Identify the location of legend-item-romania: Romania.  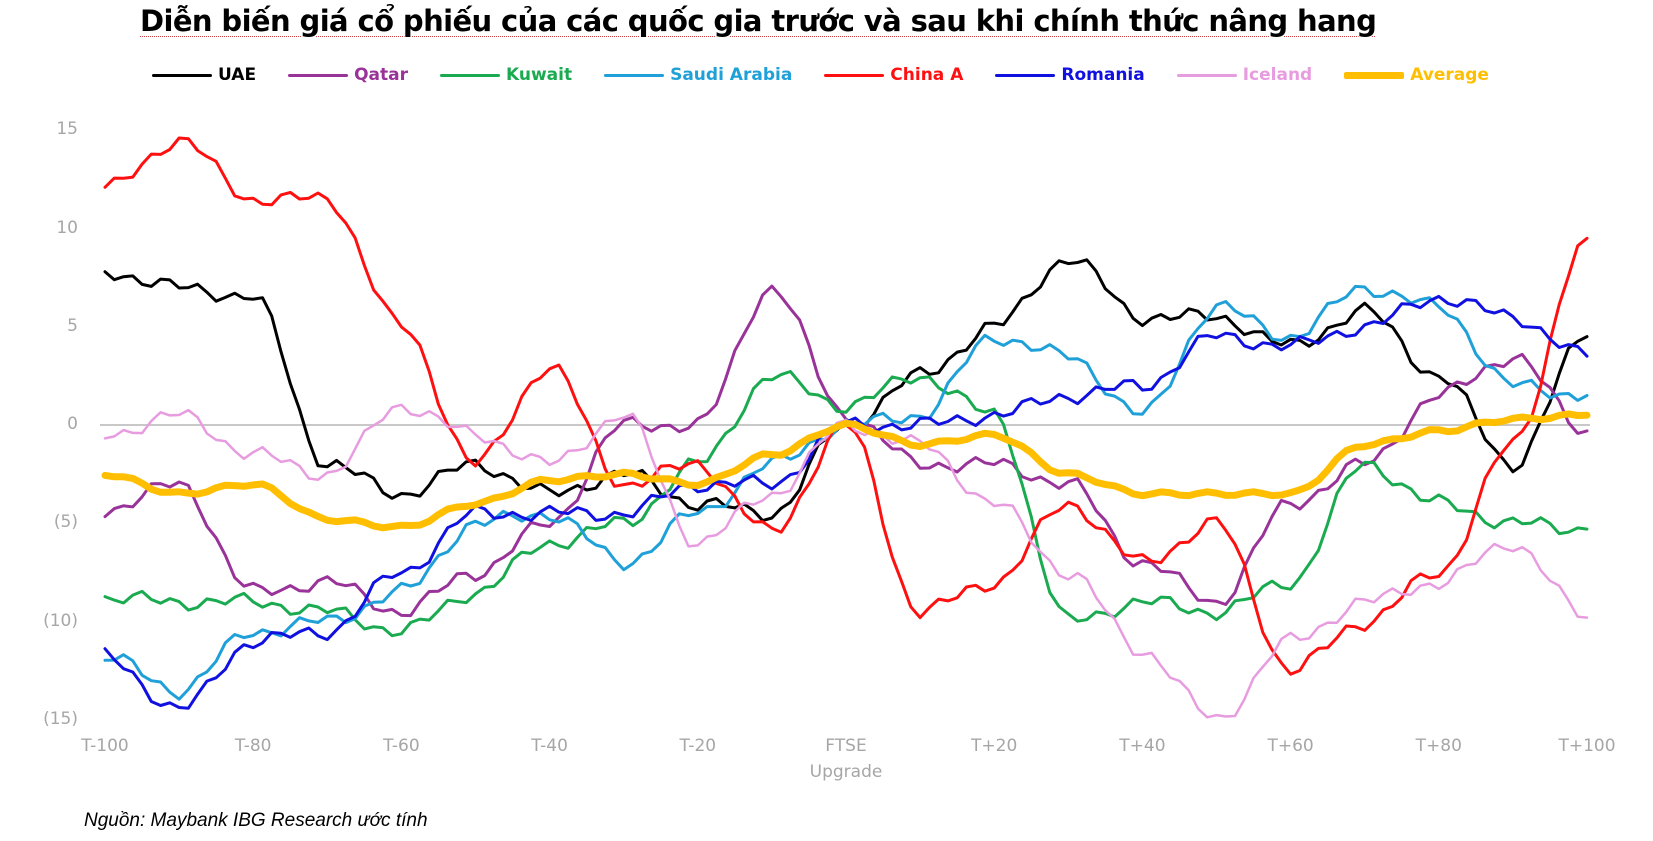
(1070, 75).